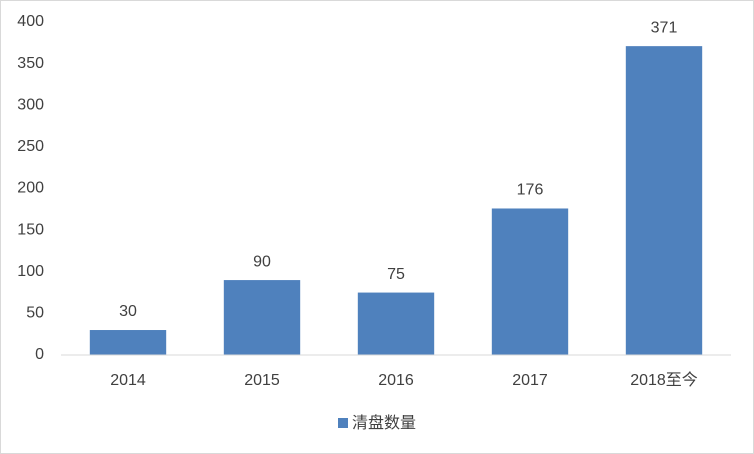  What do you see at coordinates (30, 229) in the screenshot?
I see `y-tick-label: 150` at bounding box center [30, 229].